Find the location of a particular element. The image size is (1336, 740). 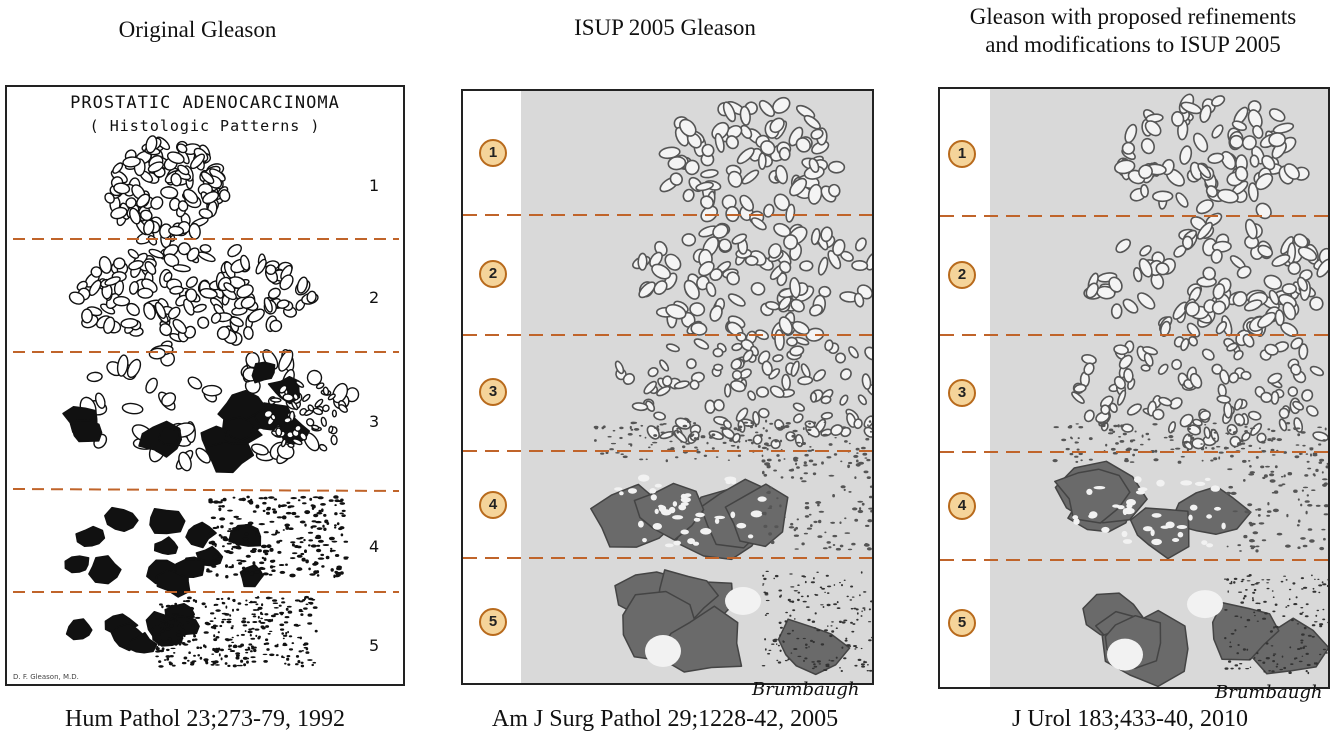

grade-label-1: 1 is located at coordinates (374, 185).